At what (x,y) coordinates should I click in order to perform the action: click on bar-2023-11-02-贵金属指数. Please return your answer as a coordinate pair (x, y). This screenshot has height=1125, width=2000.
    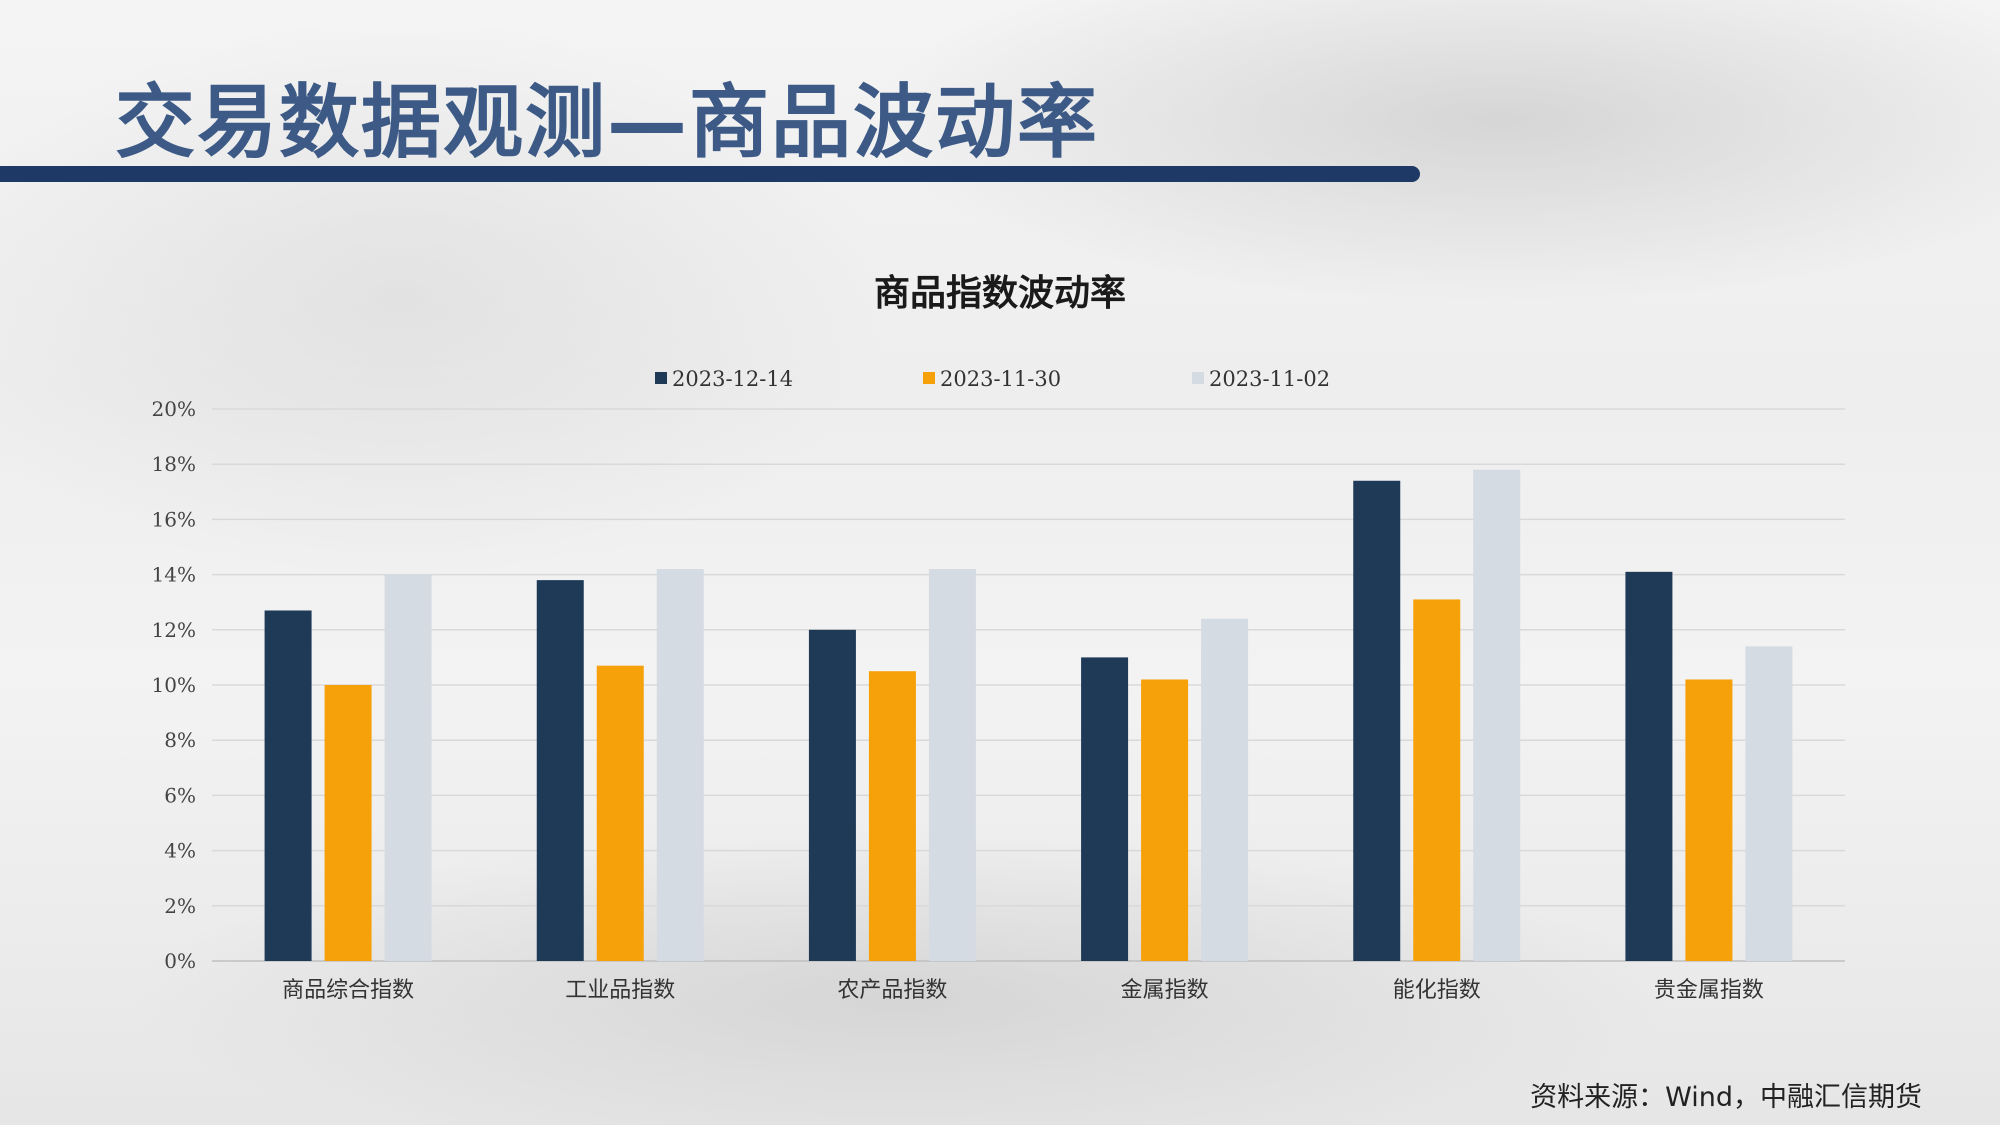
    Looking at the image, I should click on (1769, 803).